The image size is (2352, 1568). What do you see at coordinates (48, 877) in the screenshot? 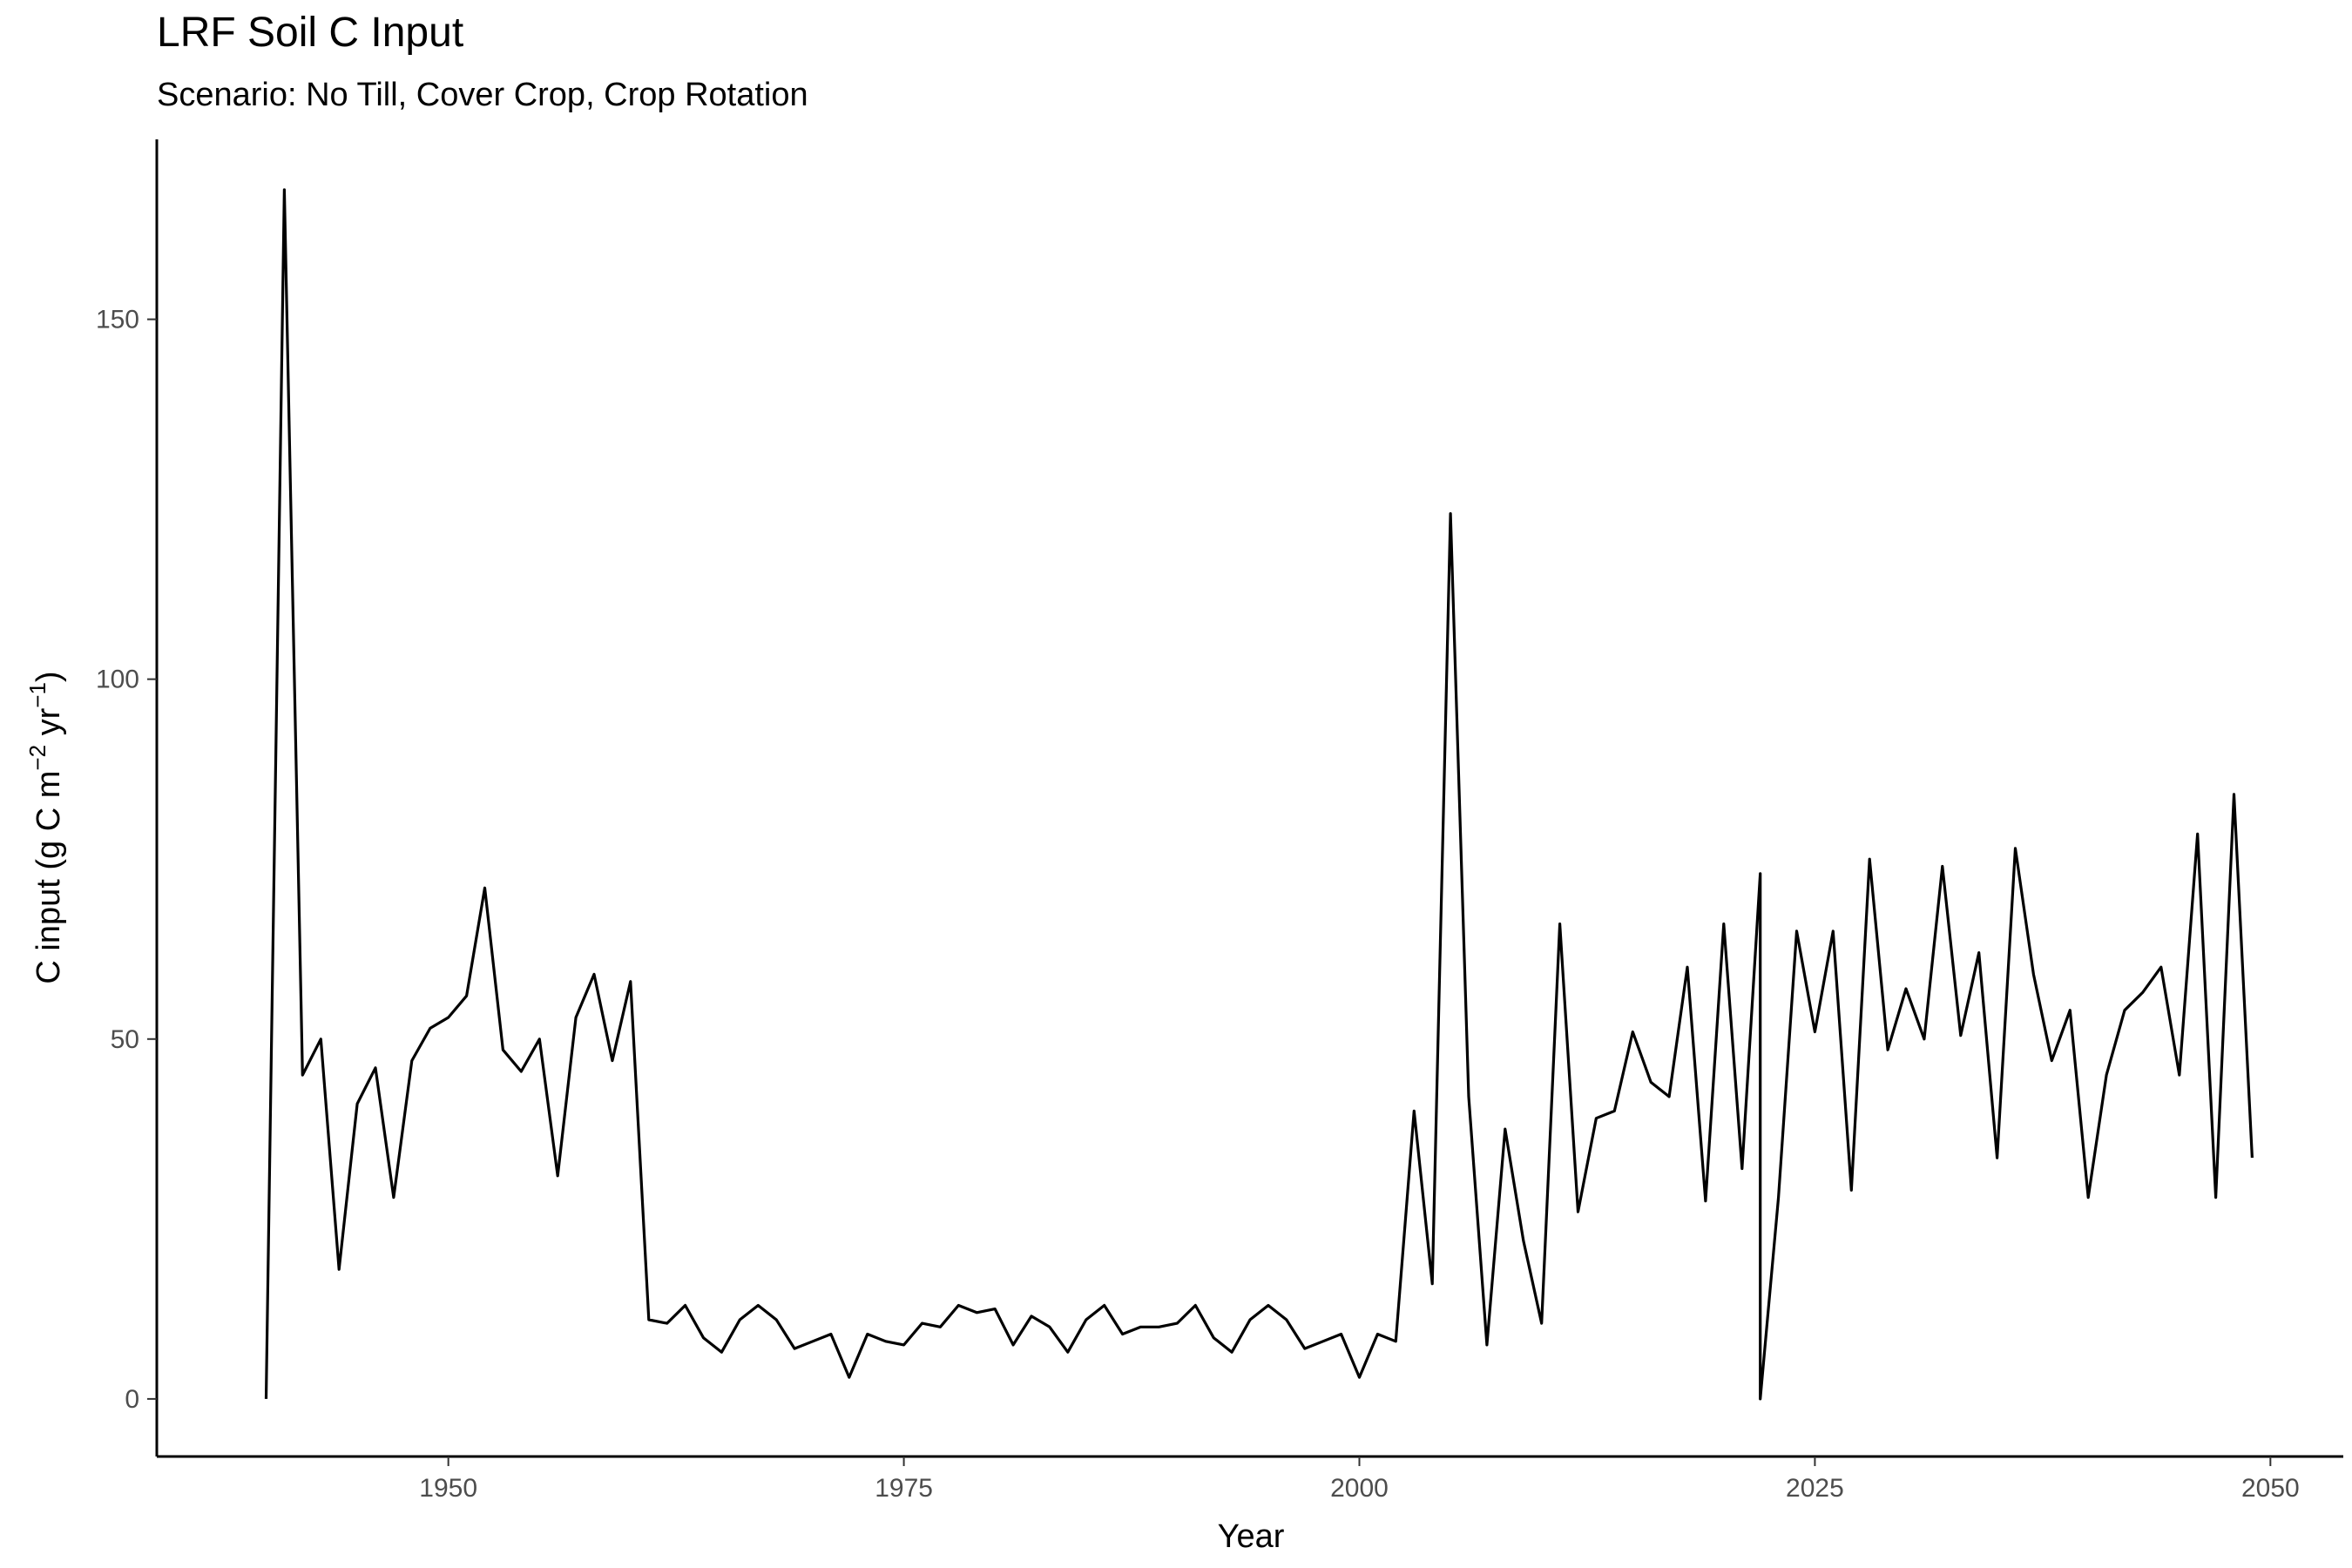
I see `y-axis-title-base: C input (g C m` at bounding box center [48, 877].